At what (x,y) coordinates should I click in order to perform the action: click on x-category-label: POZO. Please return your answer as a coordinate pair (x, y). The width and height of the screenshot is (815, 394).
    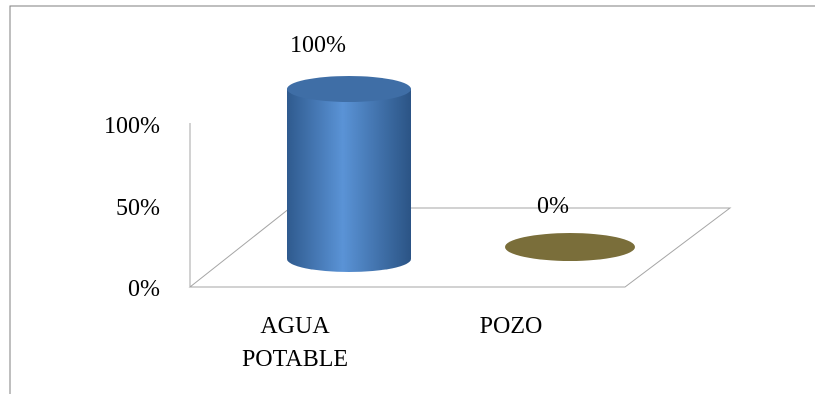
    Looking at the image, I should click on (511, 326).